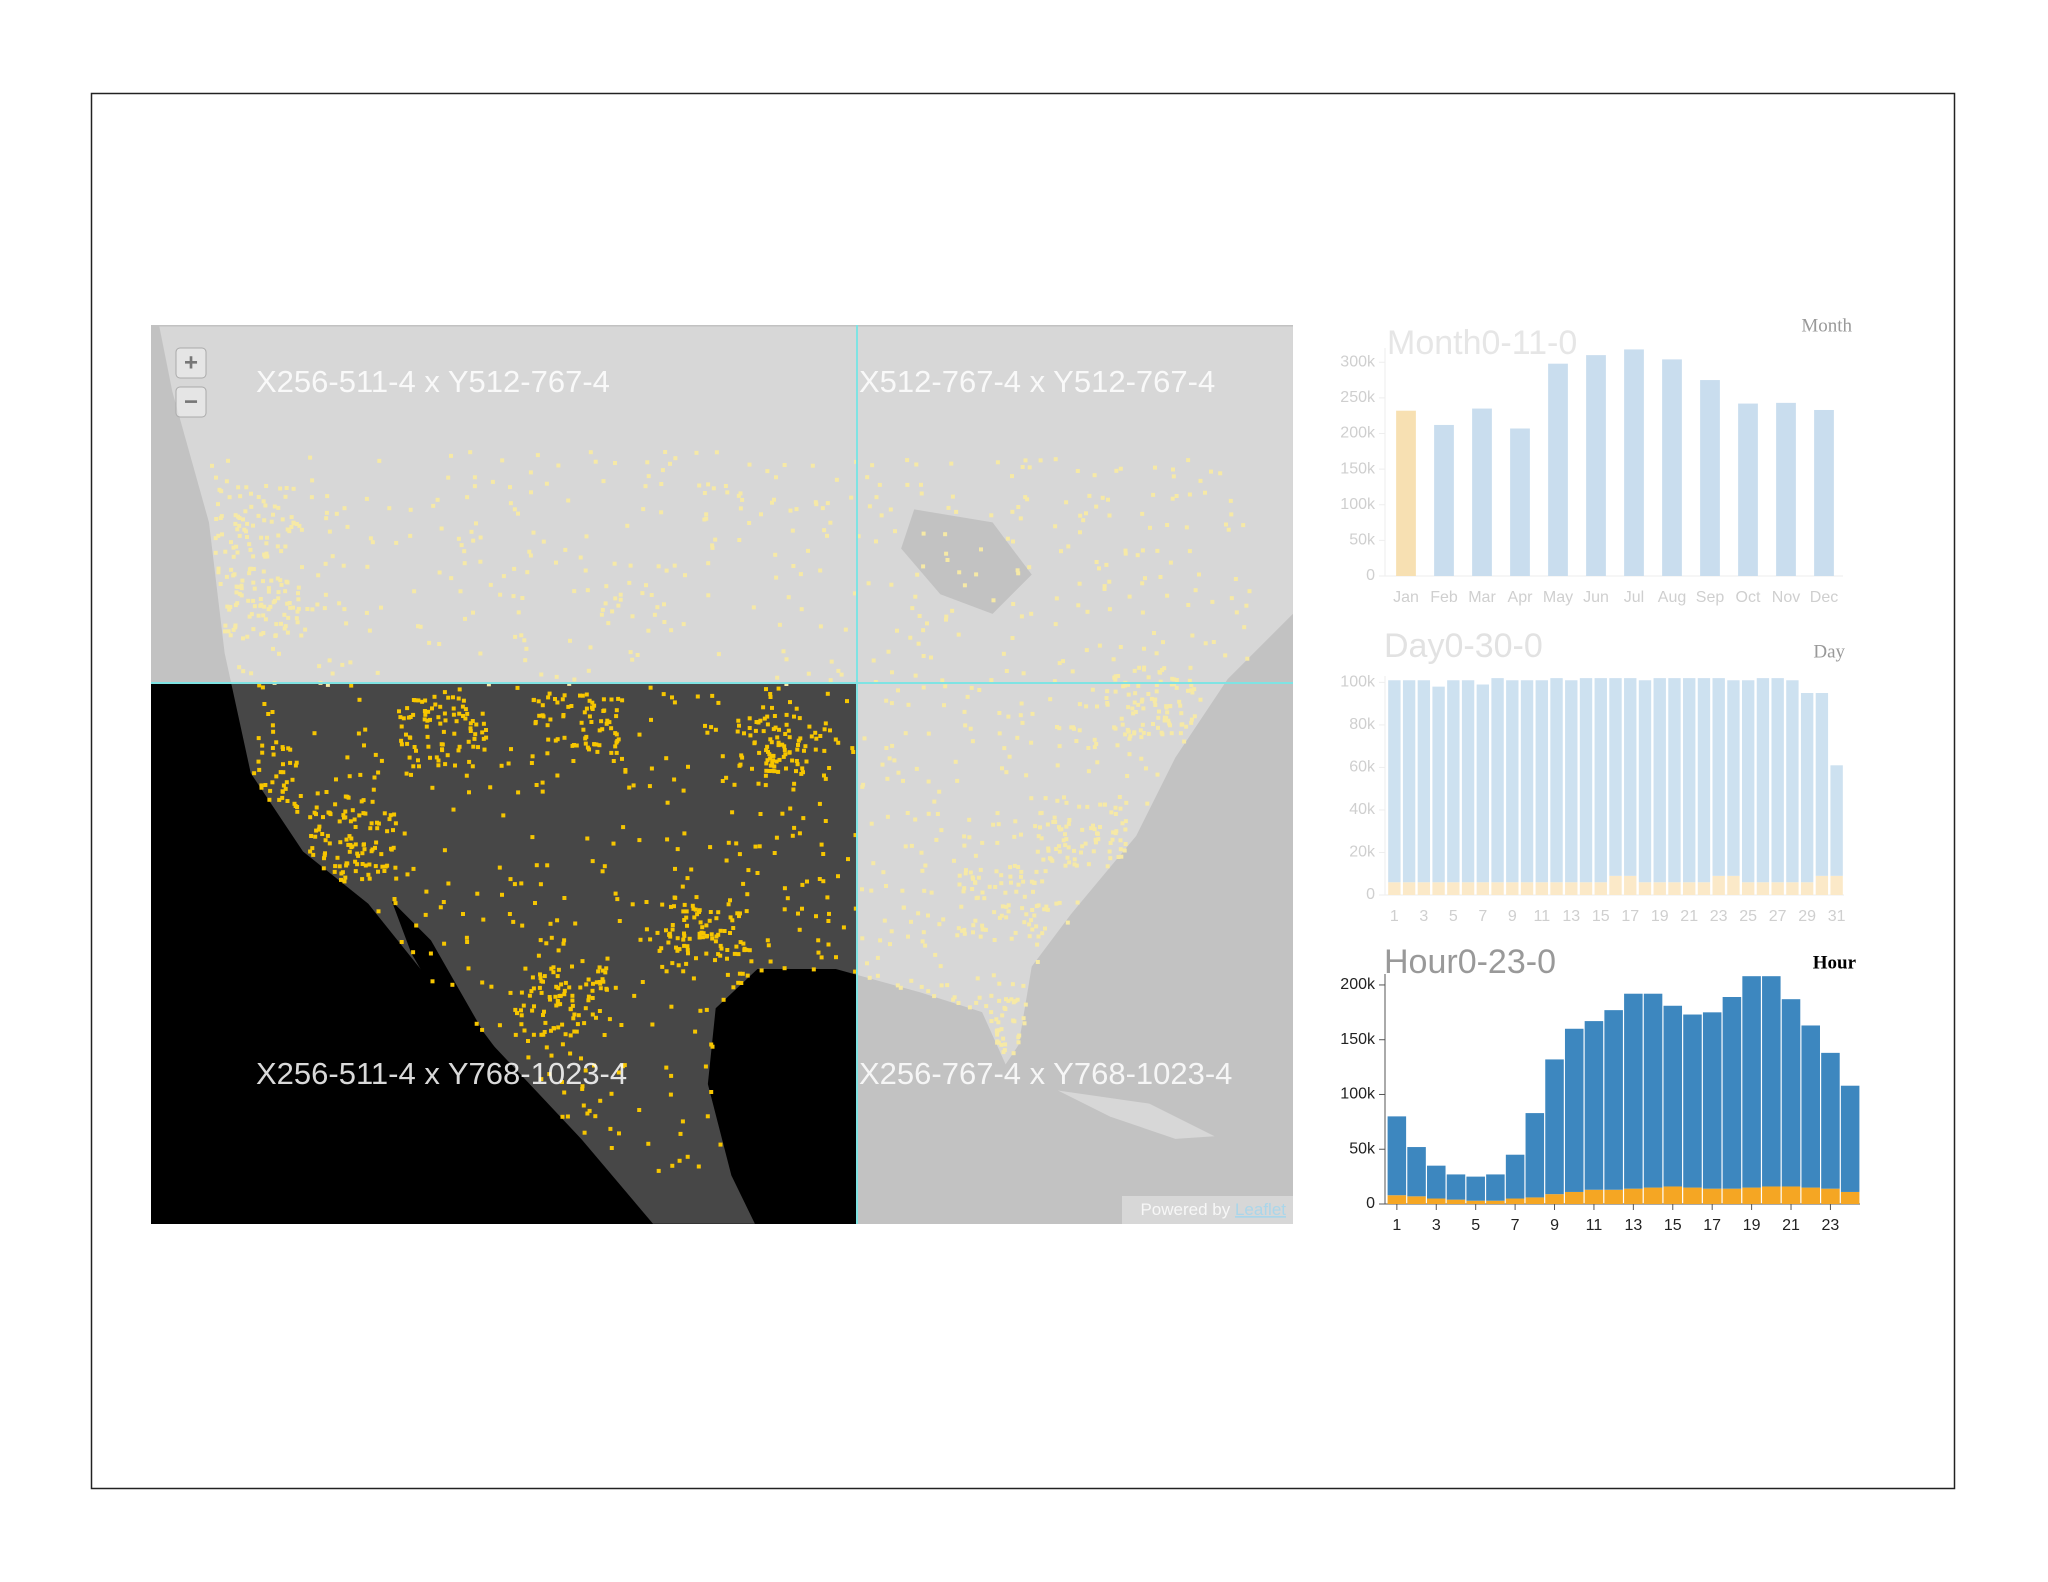 The image size is (2048, 1582). I want to click on zoom-in-button, so click(191, 363).